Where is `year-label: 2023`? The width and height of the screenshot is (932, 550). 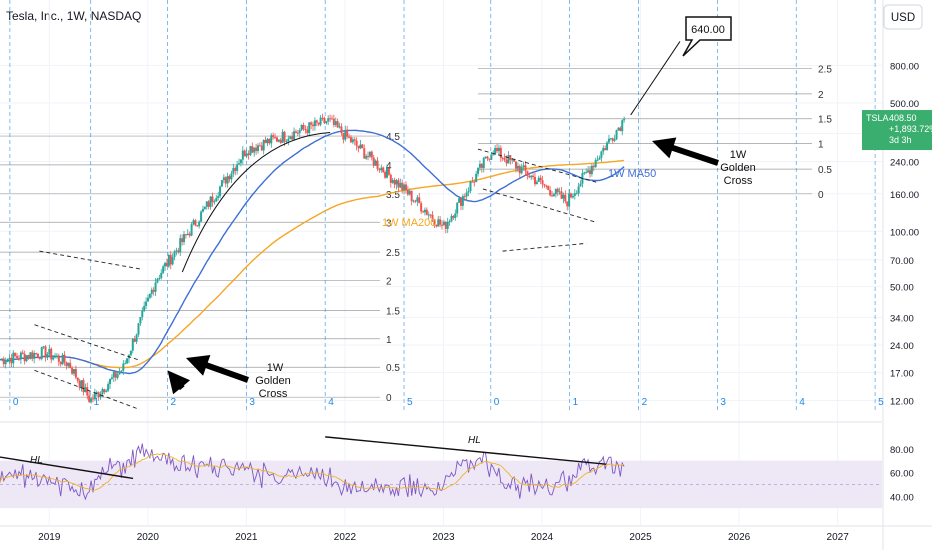
year-label: 2023 is located at coordinates (443, 537).